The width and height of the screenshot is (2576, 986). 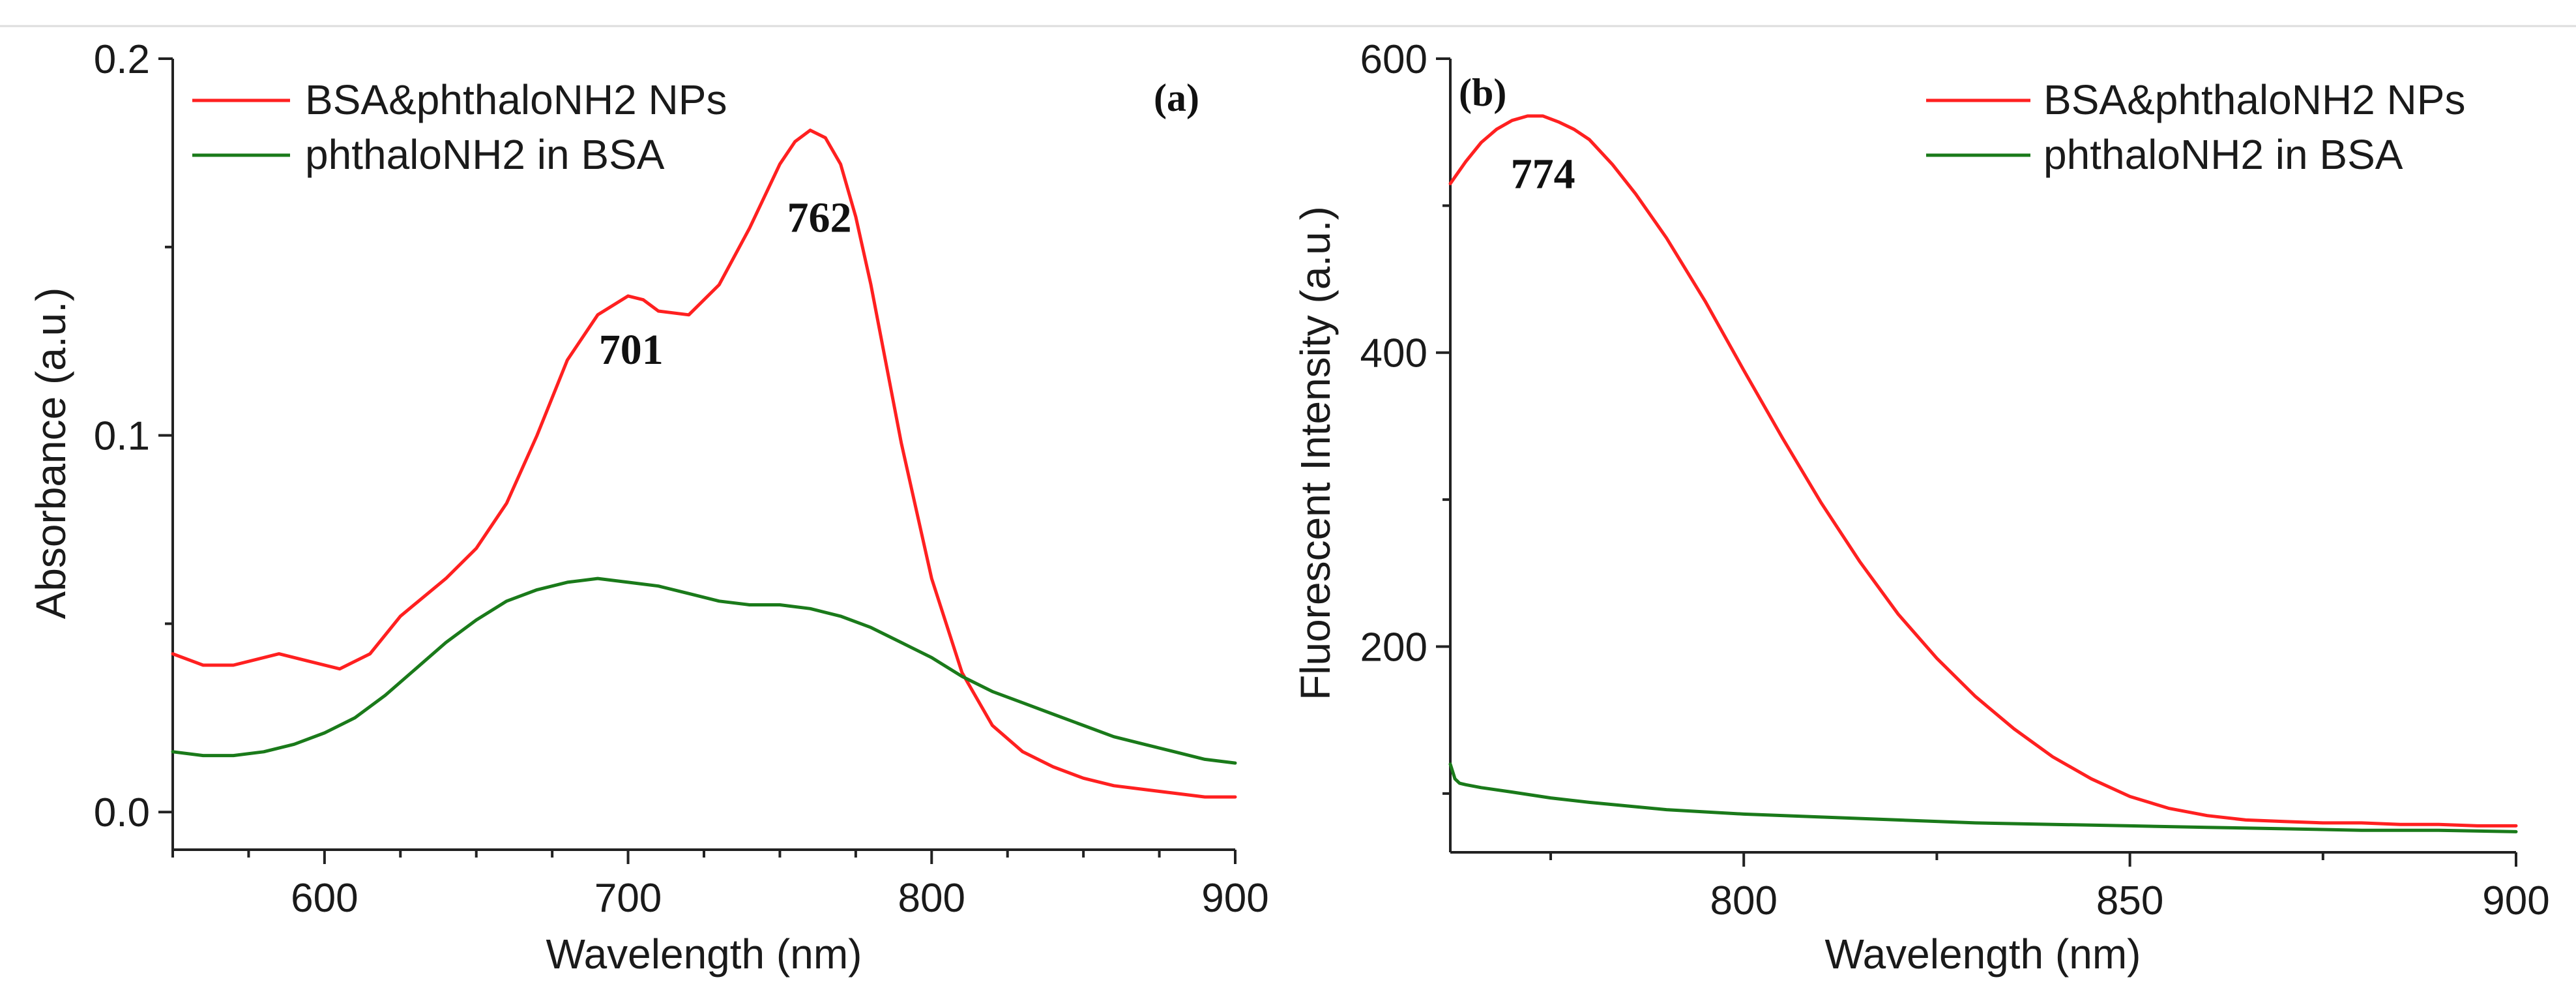 What do you see at coordinates (725, 284) in the screenshot?
I see `panel-a-annotations: 701 762` at bounding box center [725, 284].